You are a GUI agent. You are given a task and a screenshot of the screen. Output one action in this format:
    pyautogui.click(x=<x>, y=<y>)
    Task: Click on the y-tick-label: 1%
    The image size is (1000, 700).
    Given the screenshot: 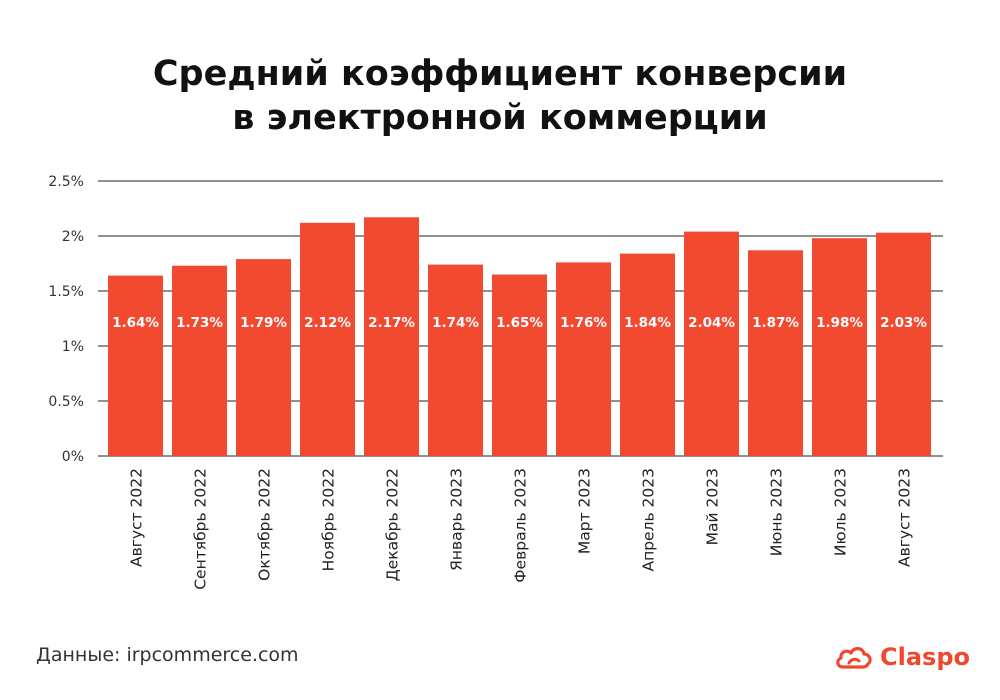 What is the action you would take?
    pyautogui.click(x=73, y=347)
    